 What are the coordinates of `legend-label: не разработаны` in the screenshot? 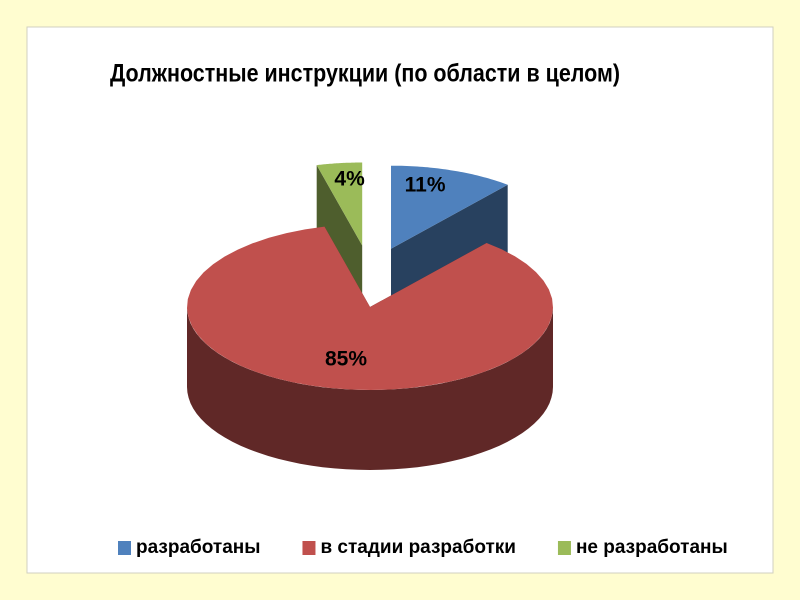 It's located at (652, 547).